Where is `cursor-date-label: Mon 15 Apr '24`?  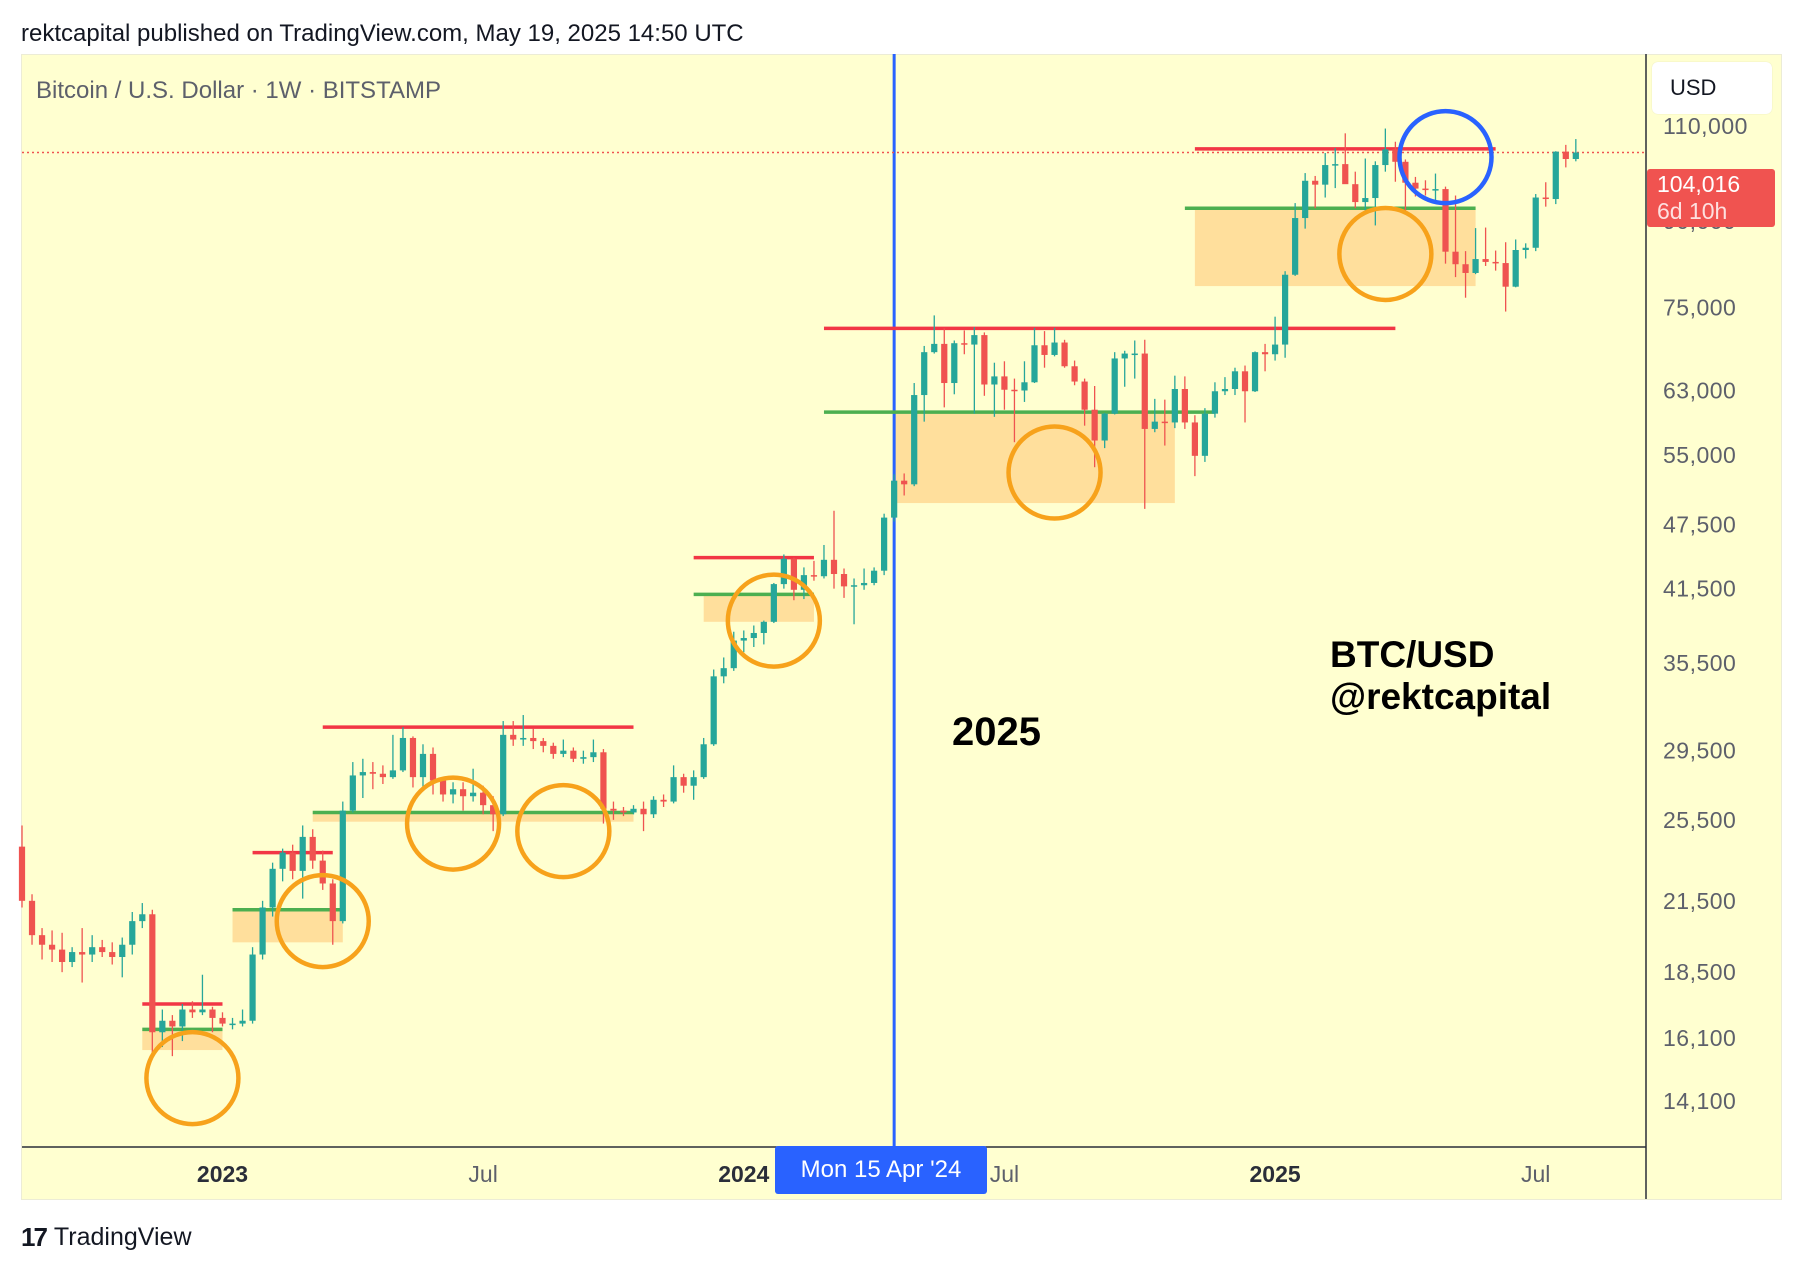
cursor-date-label: Mon 15 Apr '24 is located at coordinates (881, 1170).